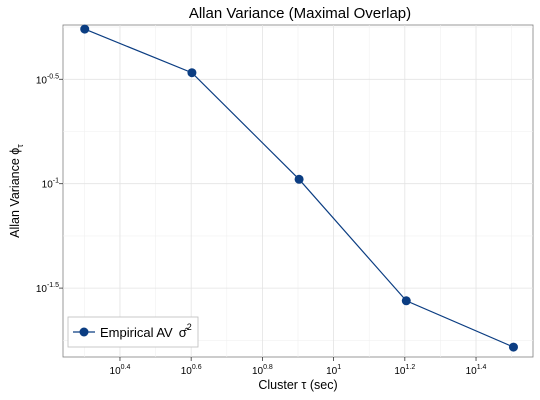 This screenshot has height=400, width=540. I want to click on x-tick-label: 100.8, so click(262, 370).